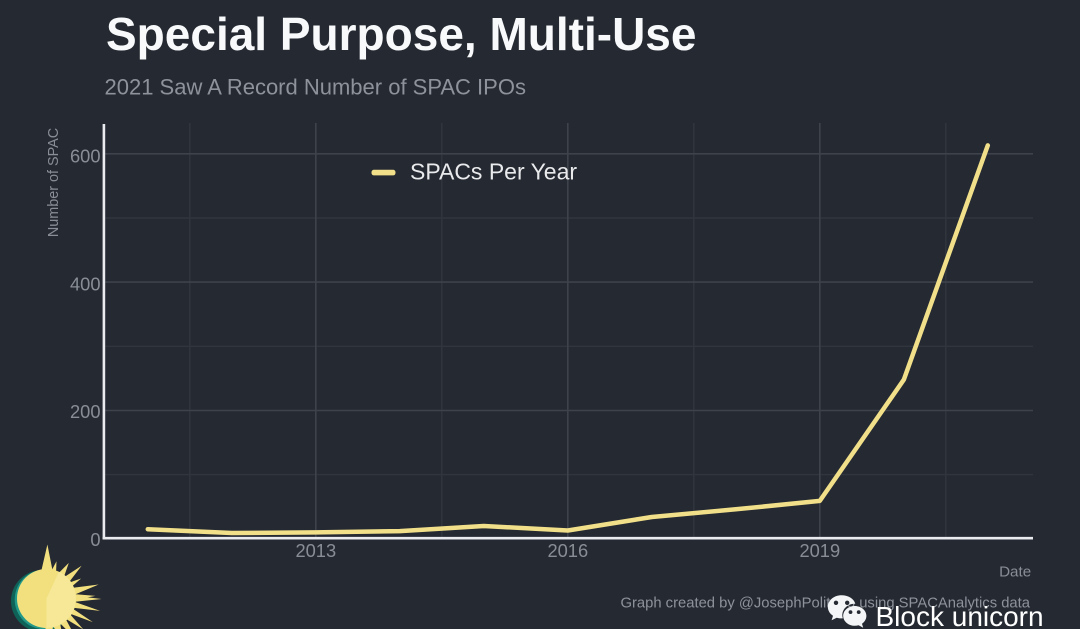 The height and width of the screenshot is (629, 1080). I want to click on svg-text: 600, so click(85, 156).